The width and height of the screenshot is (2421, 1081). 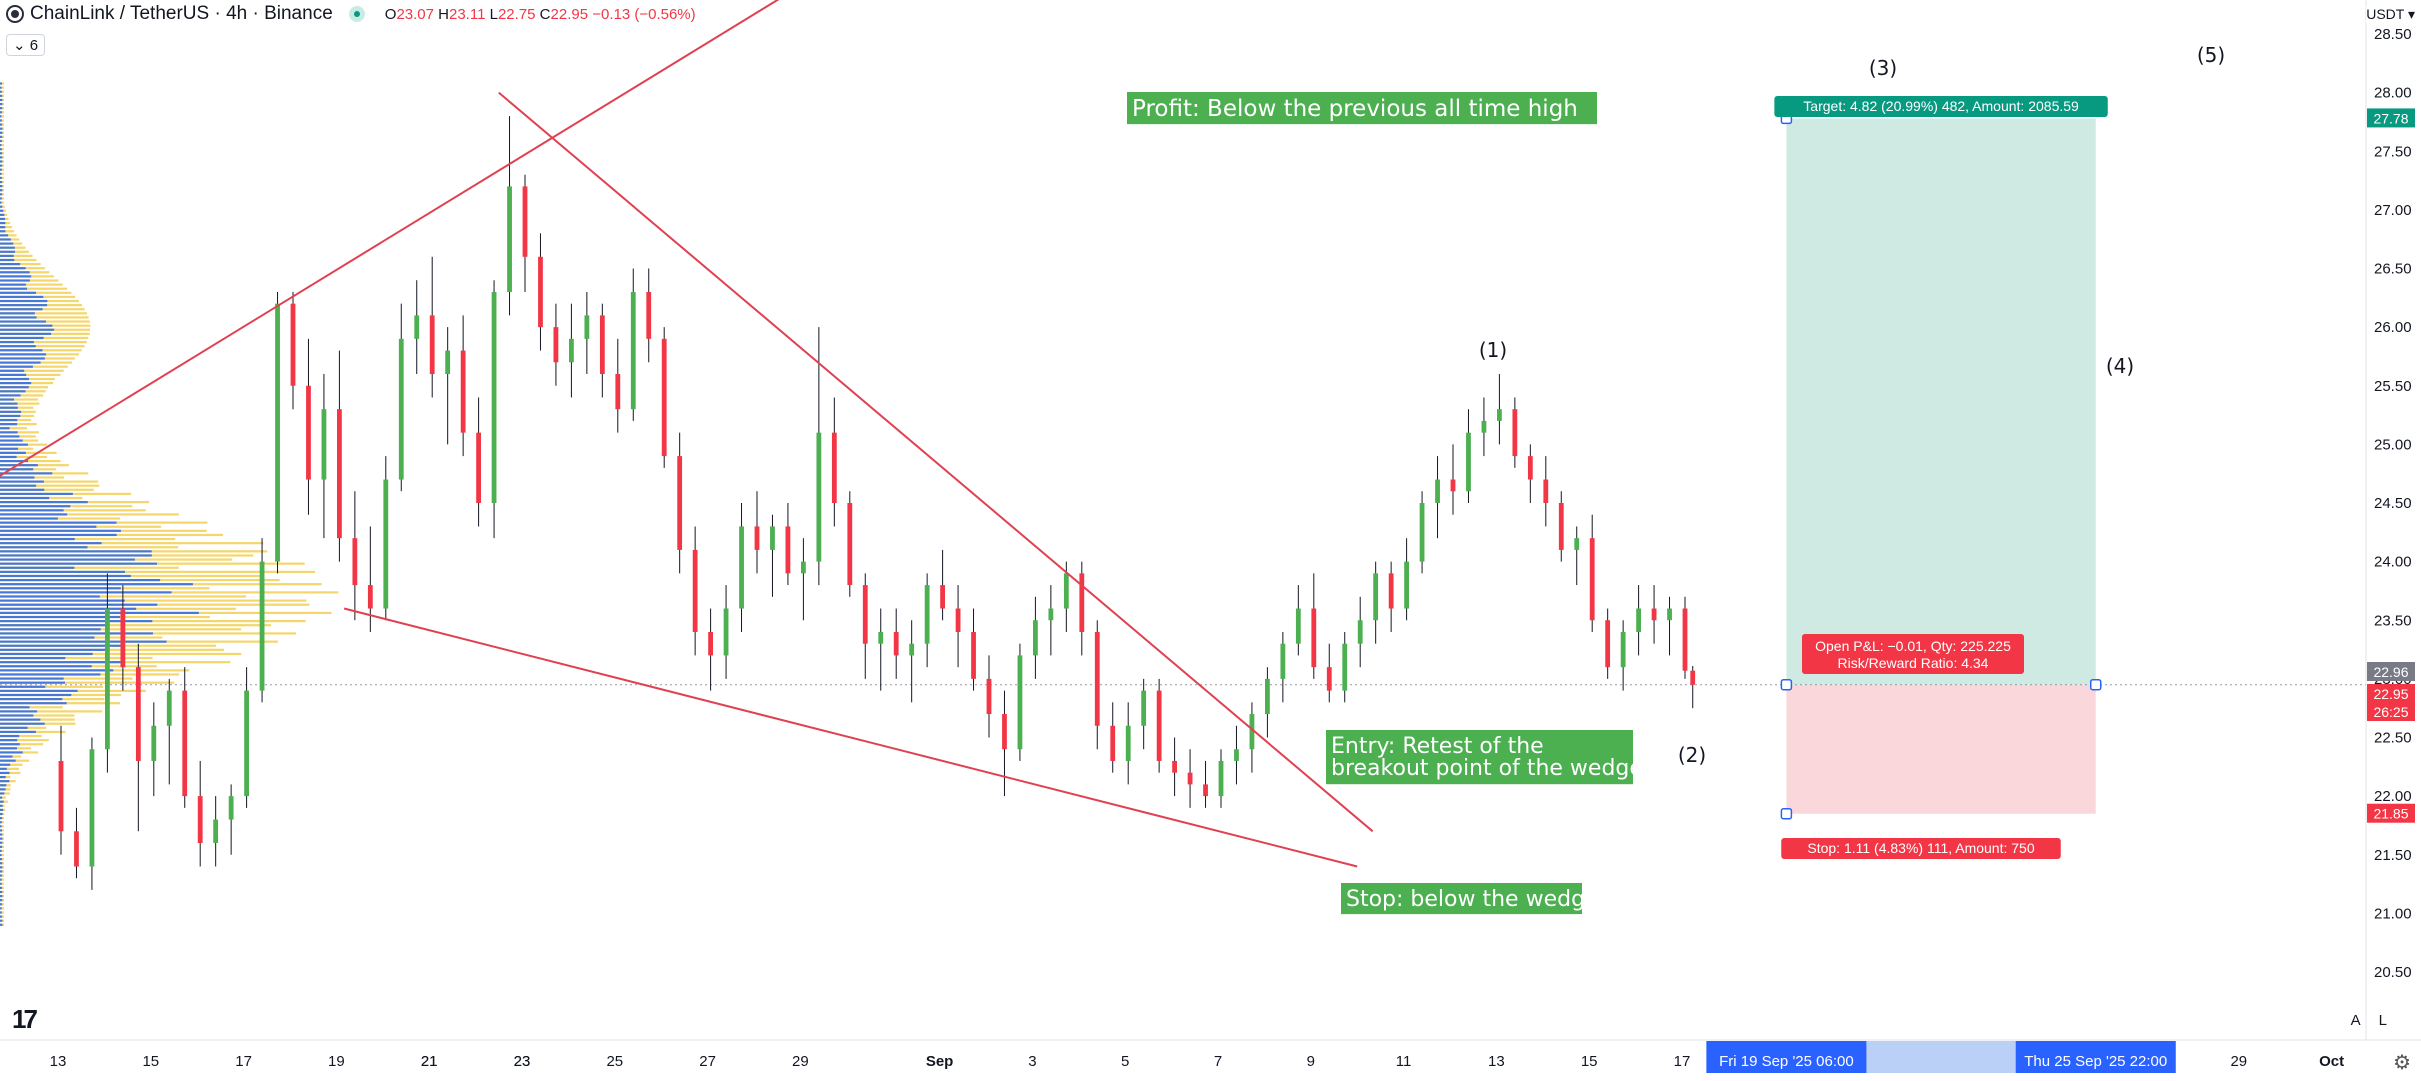 I want to click on price-tag-label: 21.85, so click(x=2390, y=814).